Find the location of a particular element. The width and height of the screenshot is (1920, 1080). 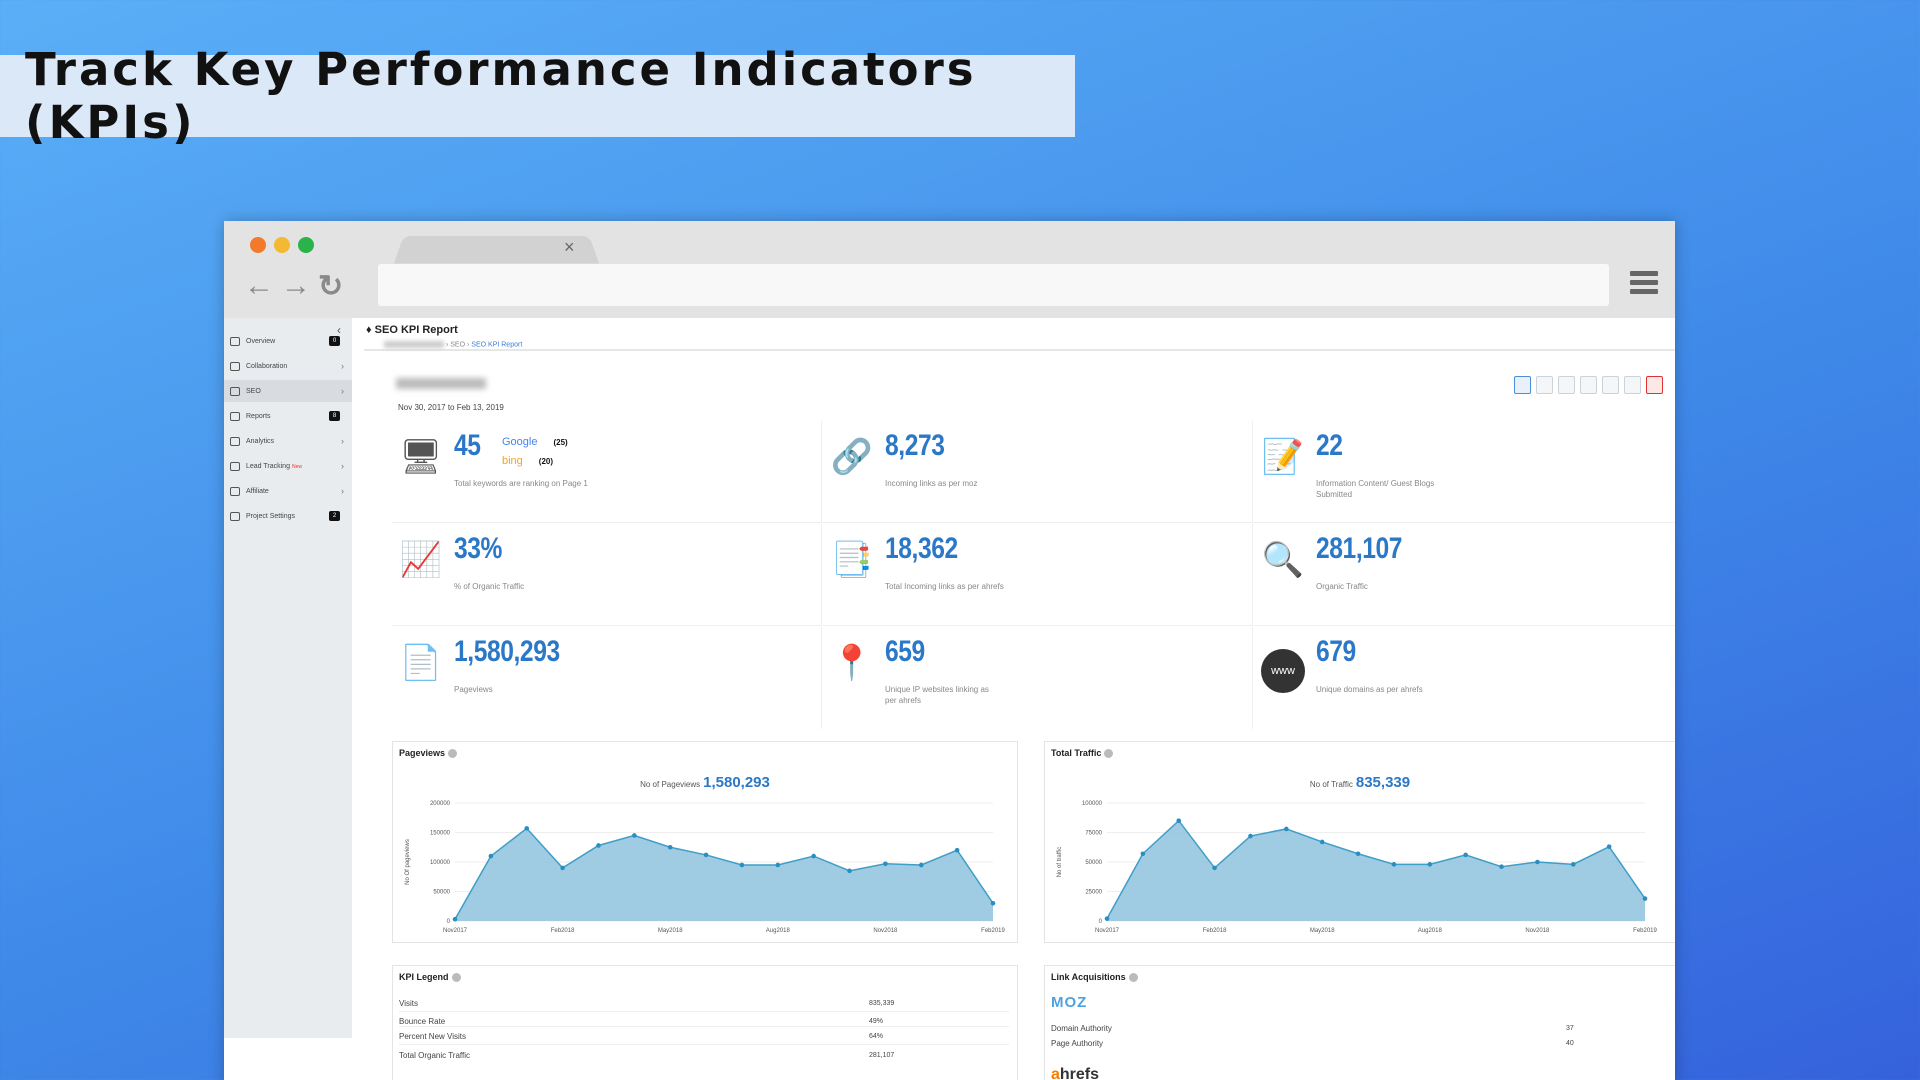

x-tick-label: Nov2017 is located at coordinates (455, 931).